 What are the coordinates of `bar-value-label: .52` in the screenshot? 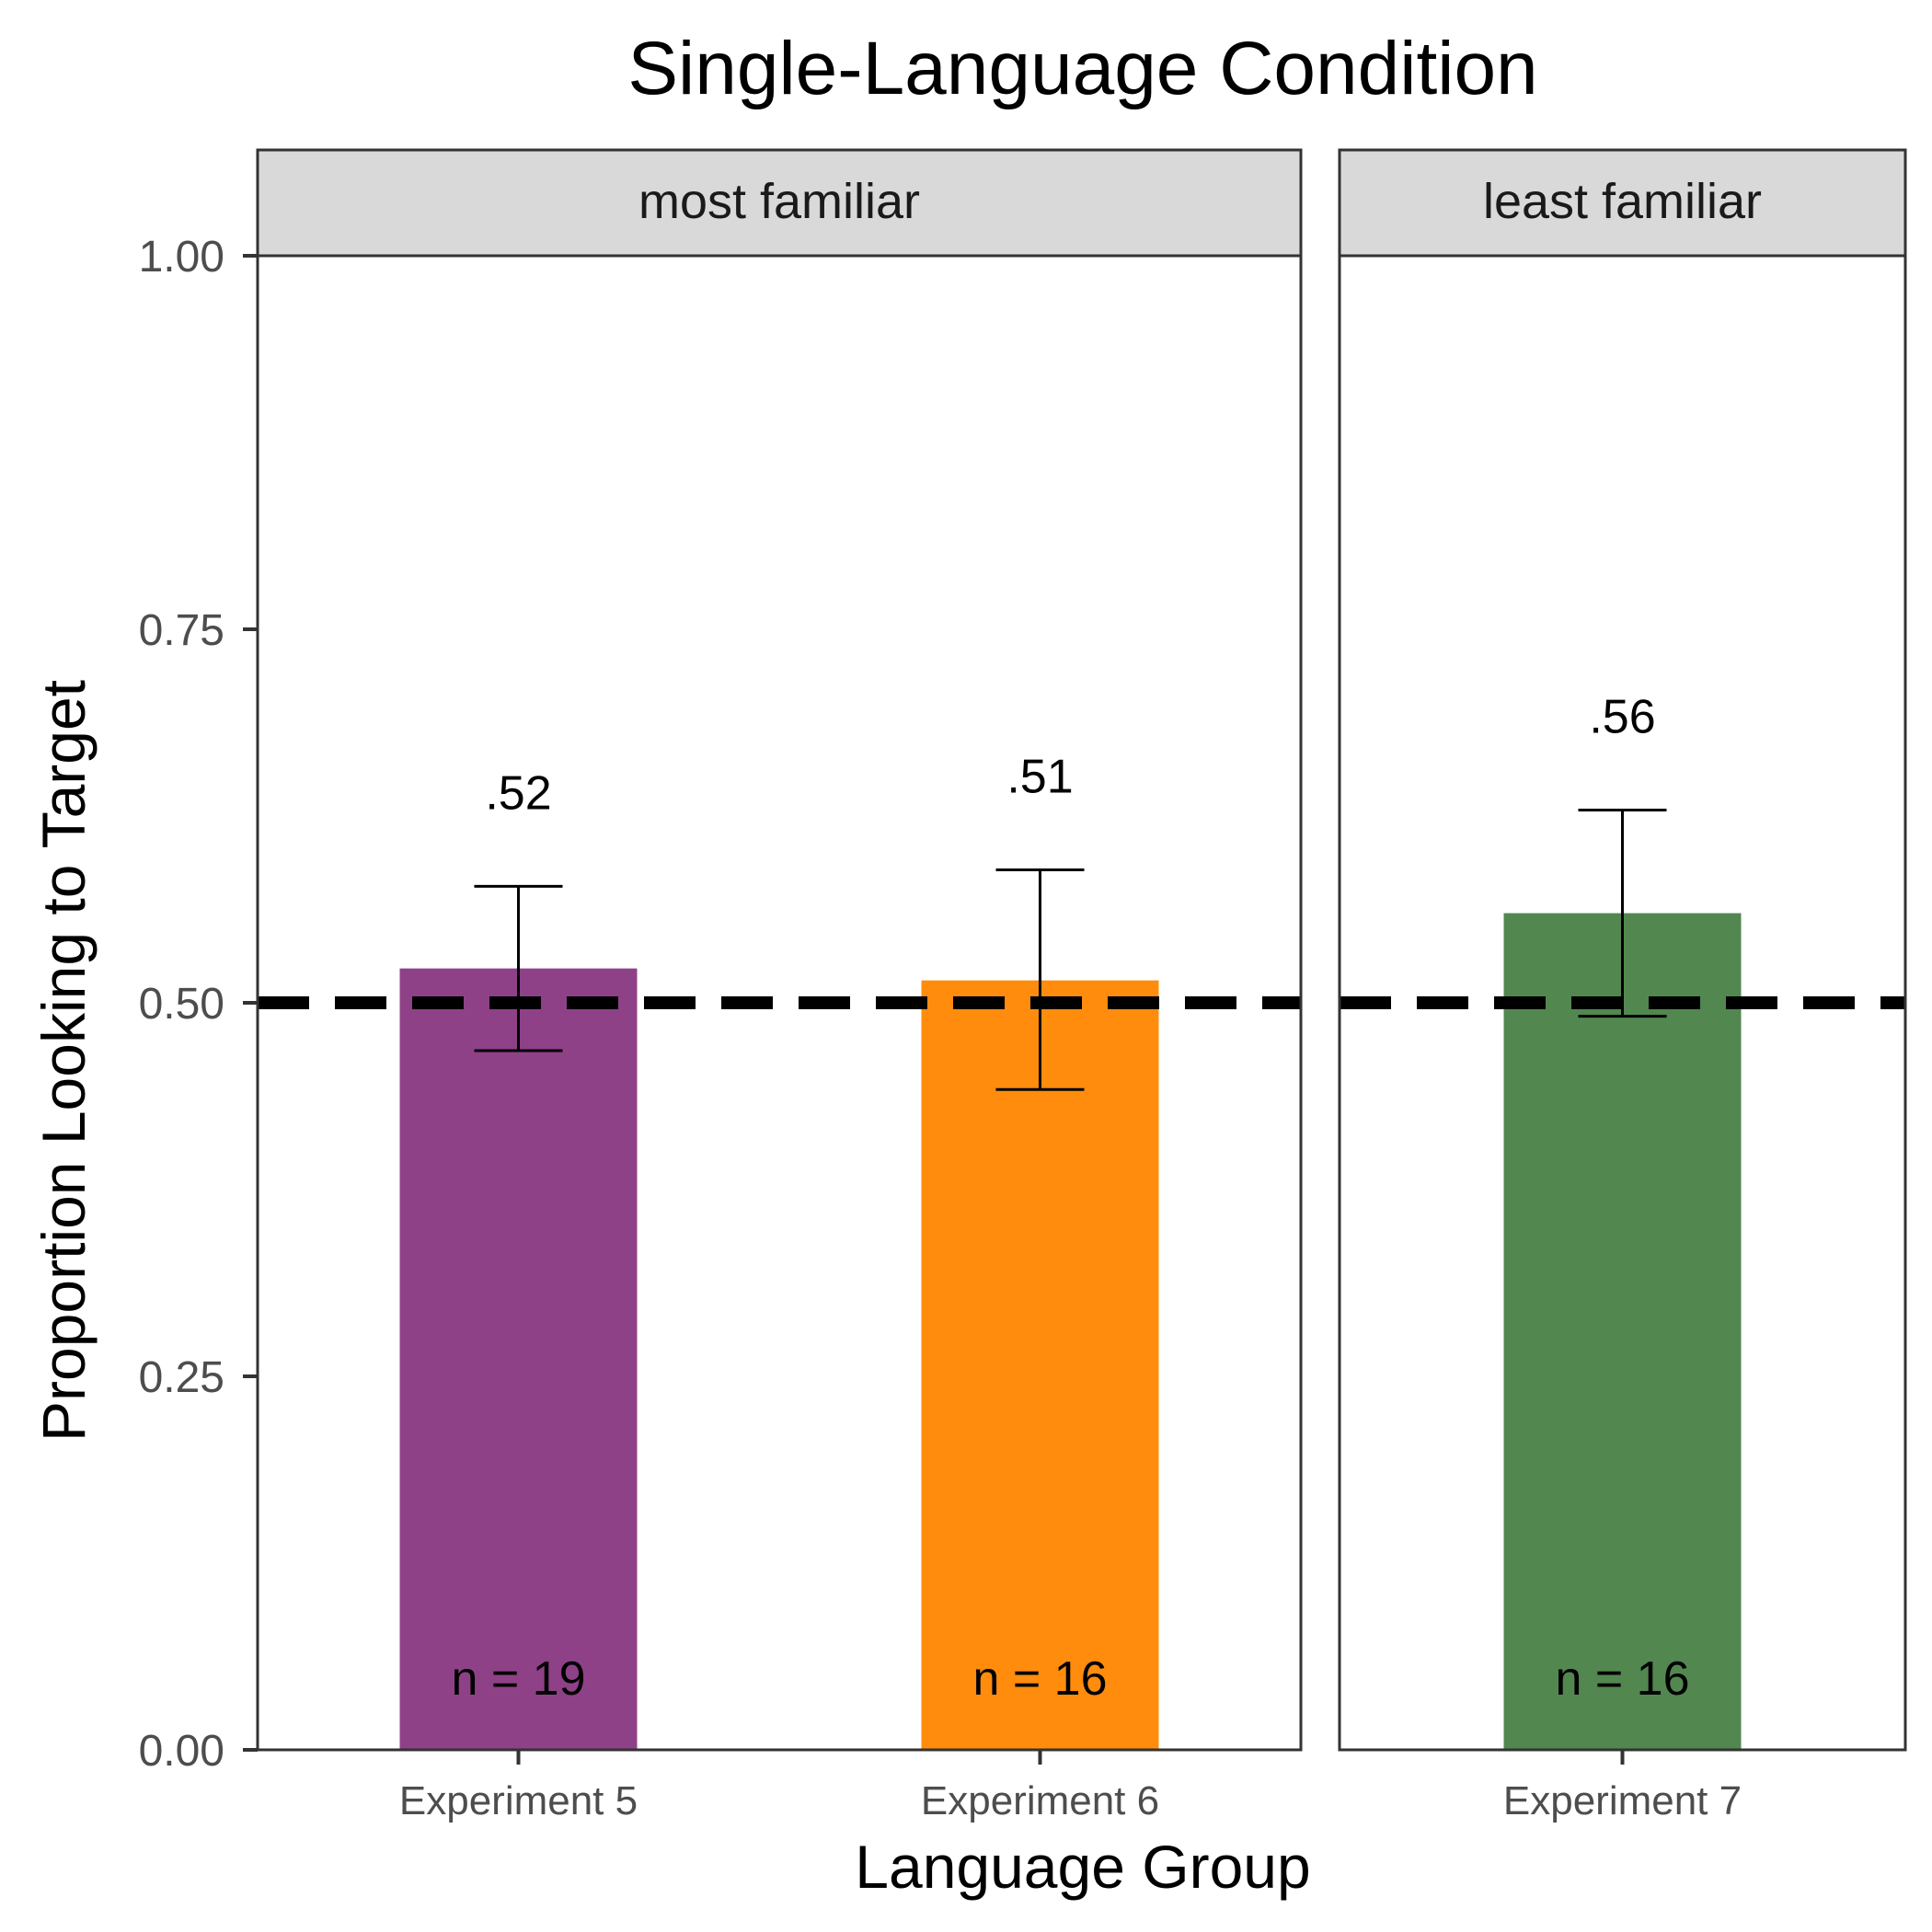 It's located at (518, 793).